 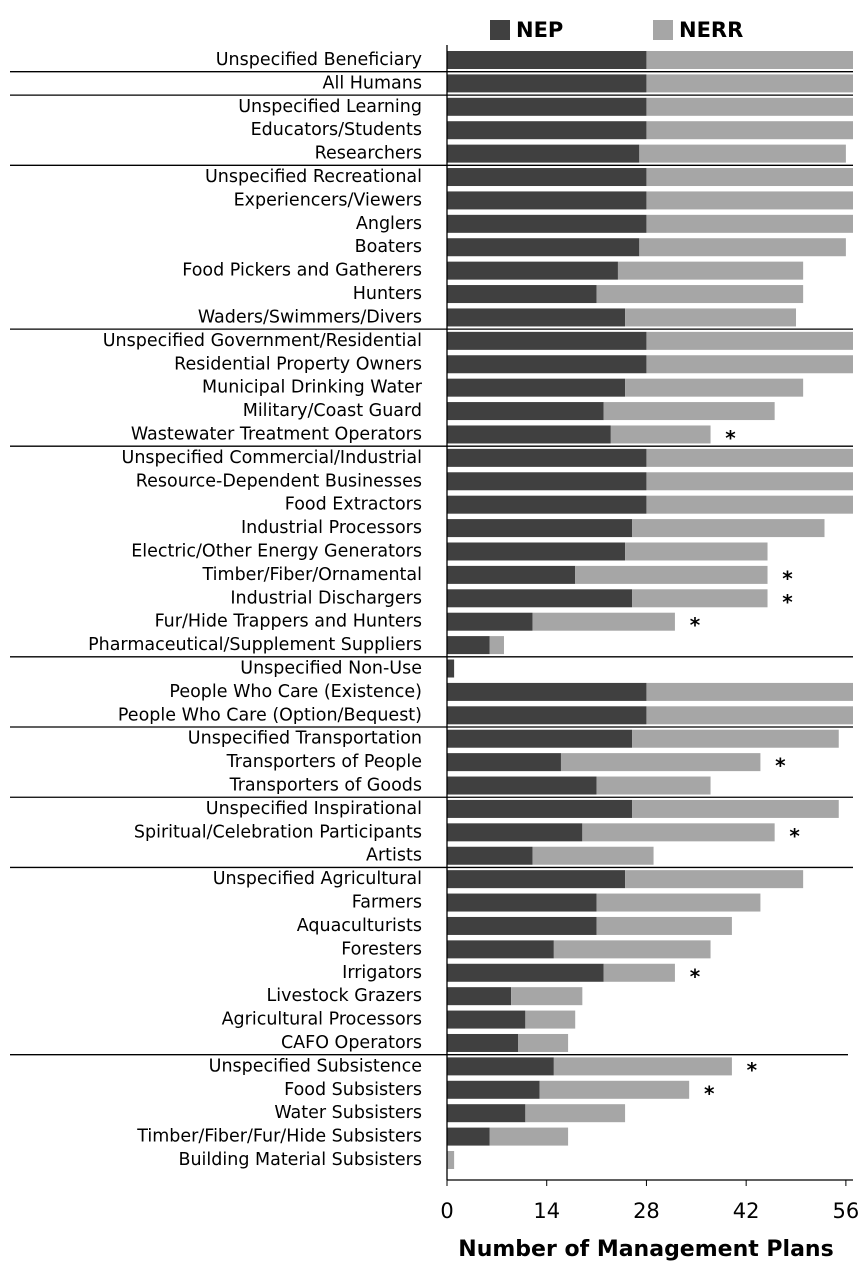 What do you see at coordinates (276, 551) in the screenshot?
I see `category-label: Electric/Other Energy Generators` at bounding box center [276, 551].